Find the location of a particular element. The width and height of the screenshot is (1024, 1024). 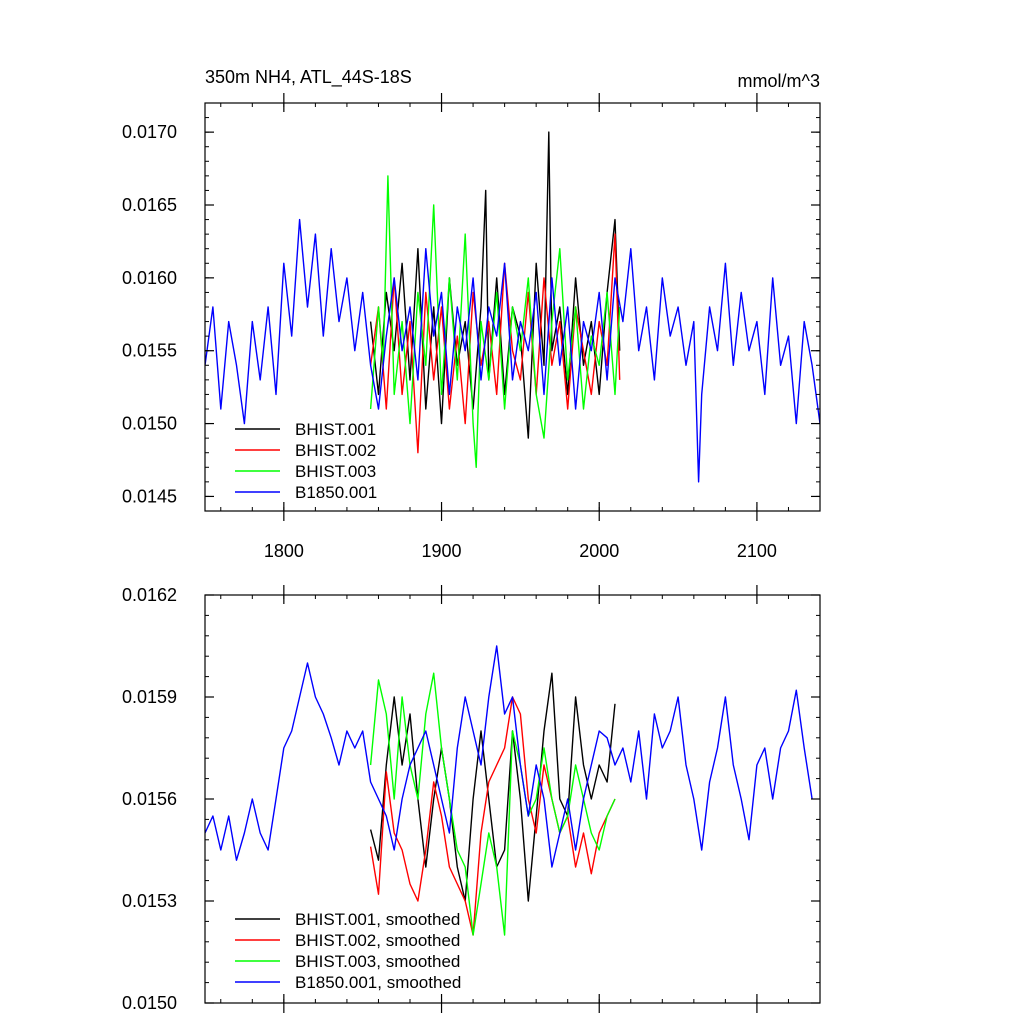

legend-label: B1850.001, smoothed is located at coordinates (378, 982).